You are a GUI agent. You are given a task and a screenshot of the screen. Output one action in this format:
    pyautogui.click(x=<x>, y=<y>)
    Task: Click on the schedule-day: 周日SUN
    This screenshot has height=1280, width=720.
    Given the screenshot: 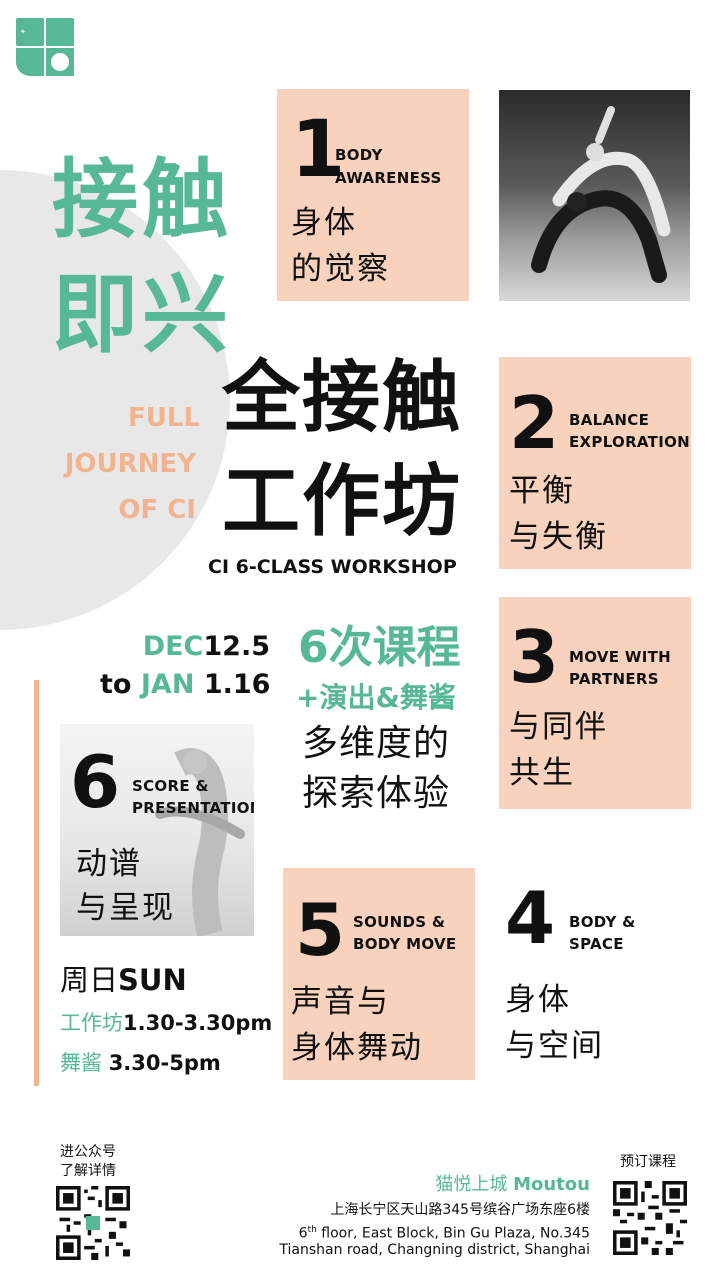 What is the action you would take?
    pyautogui.click(x=123, y=980)
    